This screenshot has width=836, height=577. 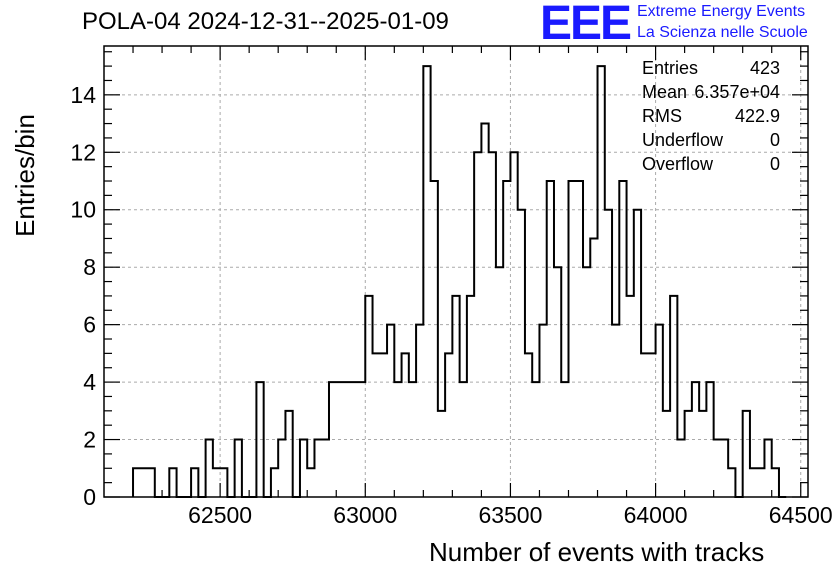 I want to click on chart-title: POLA-04 2024-12-31--2025-01-09, so click(x=265, y=21).